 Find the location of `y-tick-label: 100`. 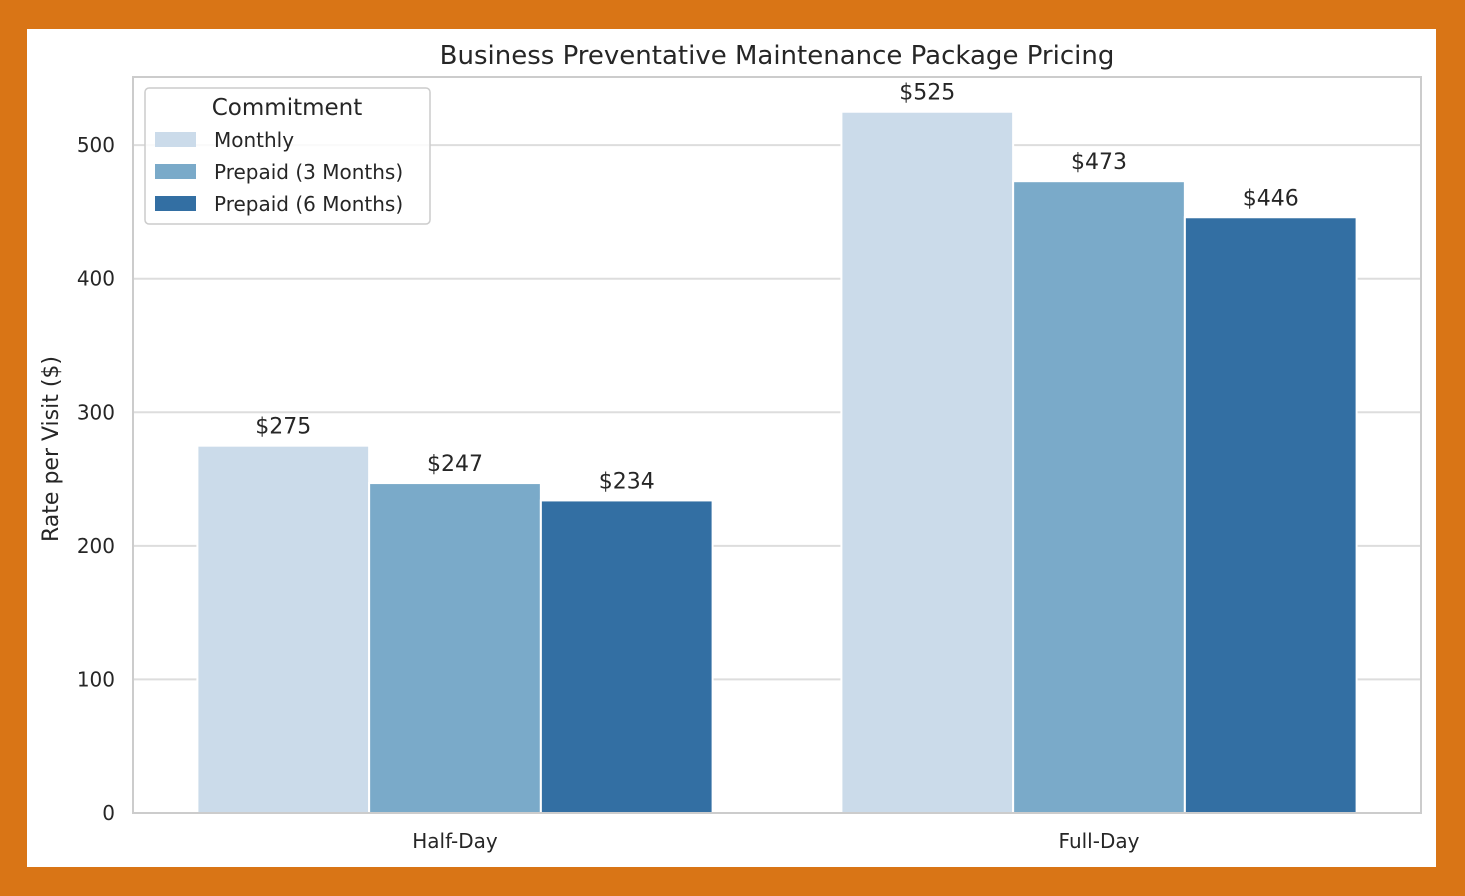

y-tick-label: 100 is located at coordinates (96, 679).